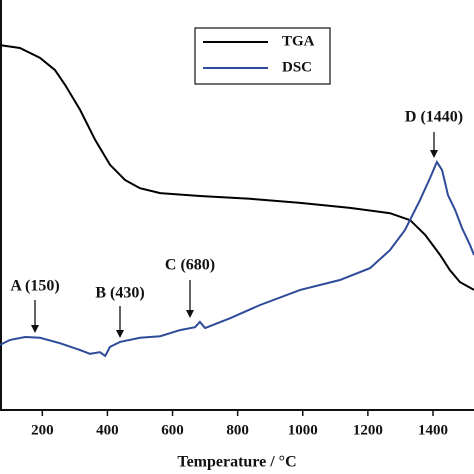  Describe the element at coordinates (119, 293) in the screenshot. I see `annotation: B (430)` at that location.